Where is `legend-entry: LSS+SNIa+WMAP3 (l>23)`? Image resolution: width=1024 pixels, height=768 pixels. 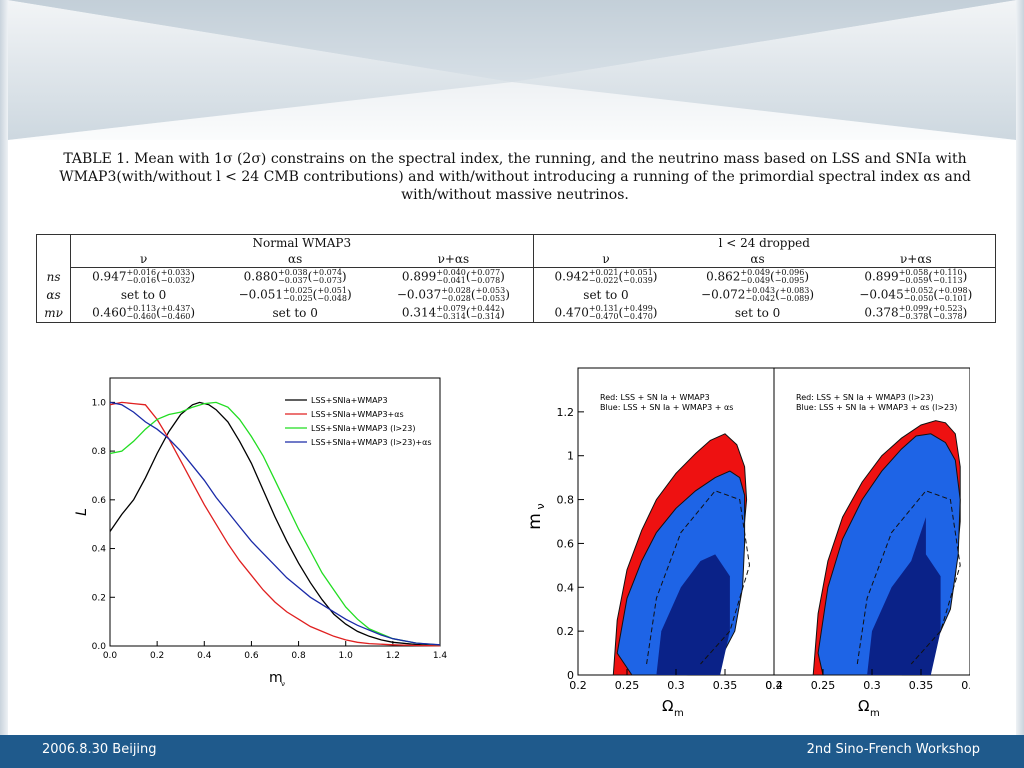 legend-entry: LSS+SNIa+WMAP3 (l>23) is located at coordinates (363, 428).